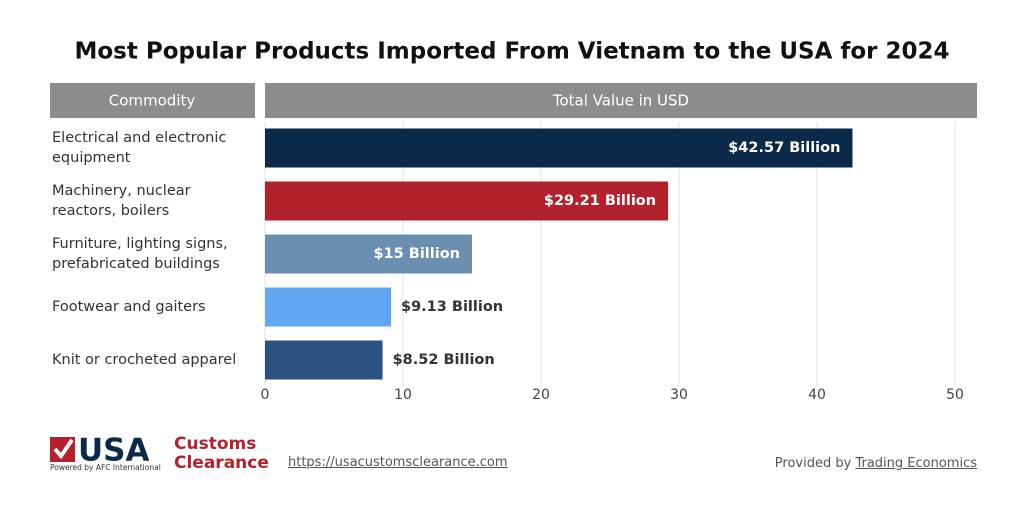 Image resolution: width=1024 pixels, height=511 pixels. What do you see at coordinates (679, 395) in the screenshot?
I see `x-tick-label: 30` at bounding box center [679, 395].